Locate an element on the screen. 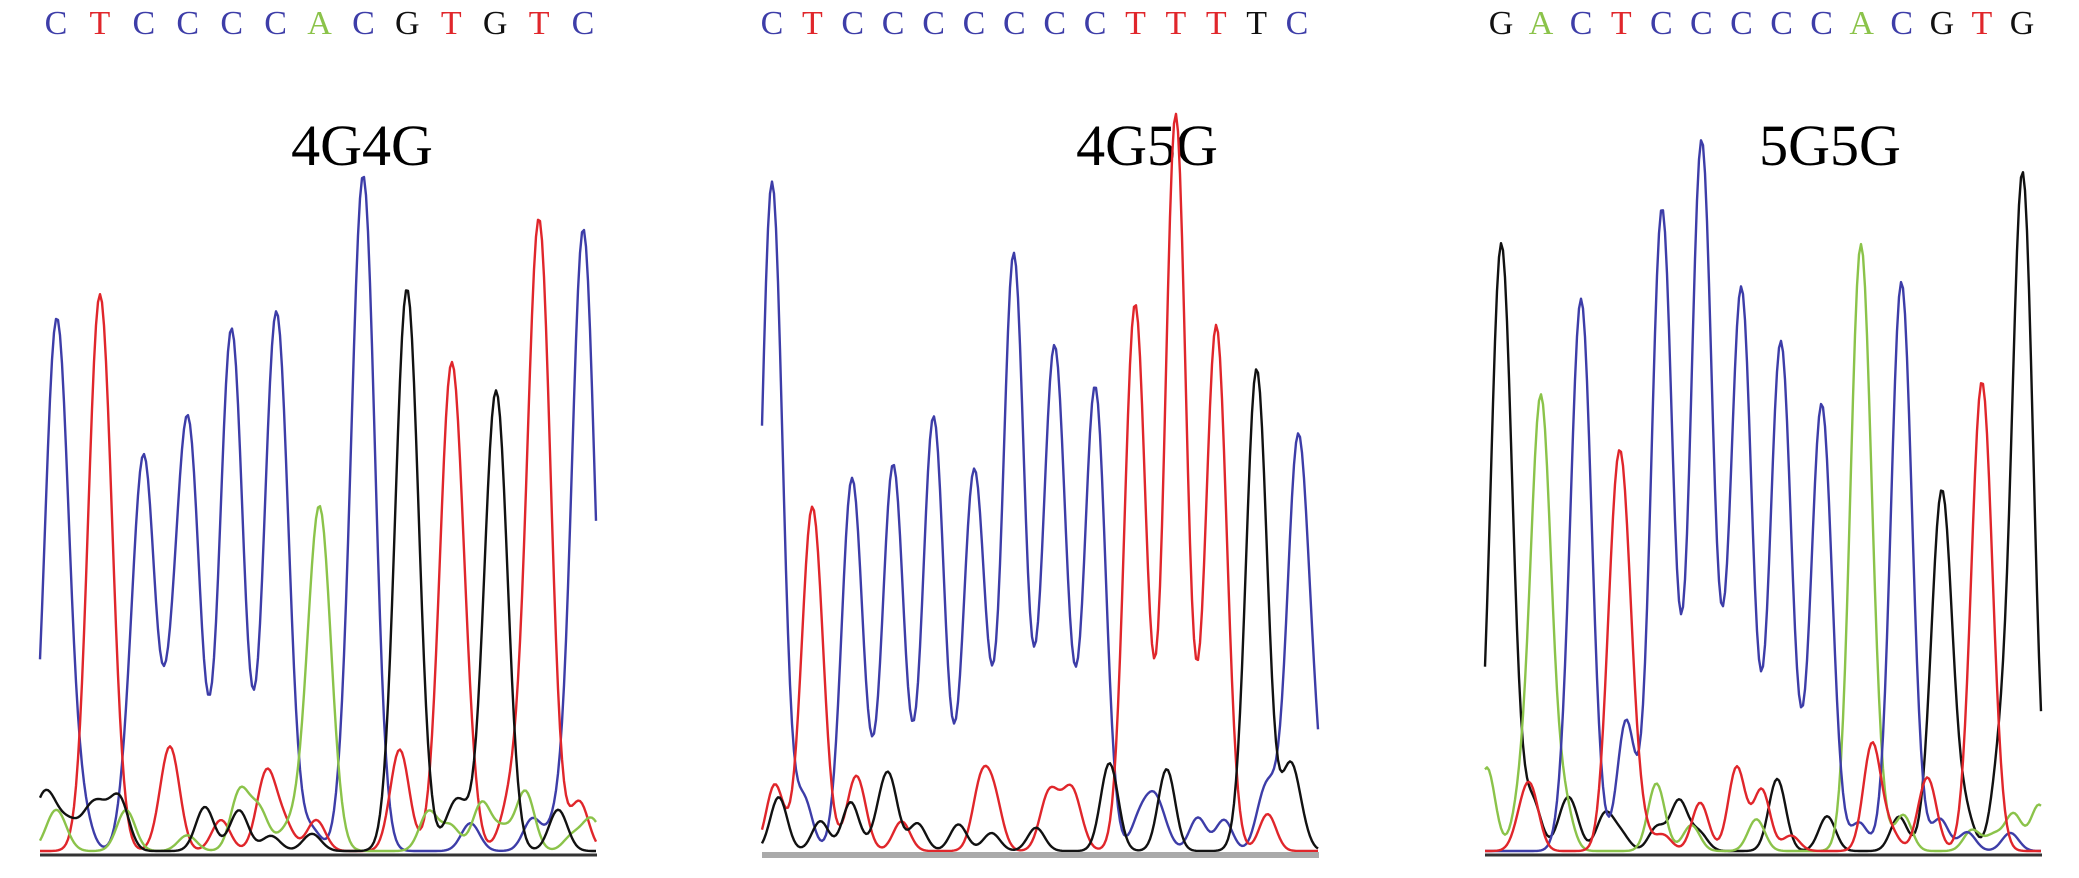  panel-title: 4G4G is located at coordinates (362, 145).